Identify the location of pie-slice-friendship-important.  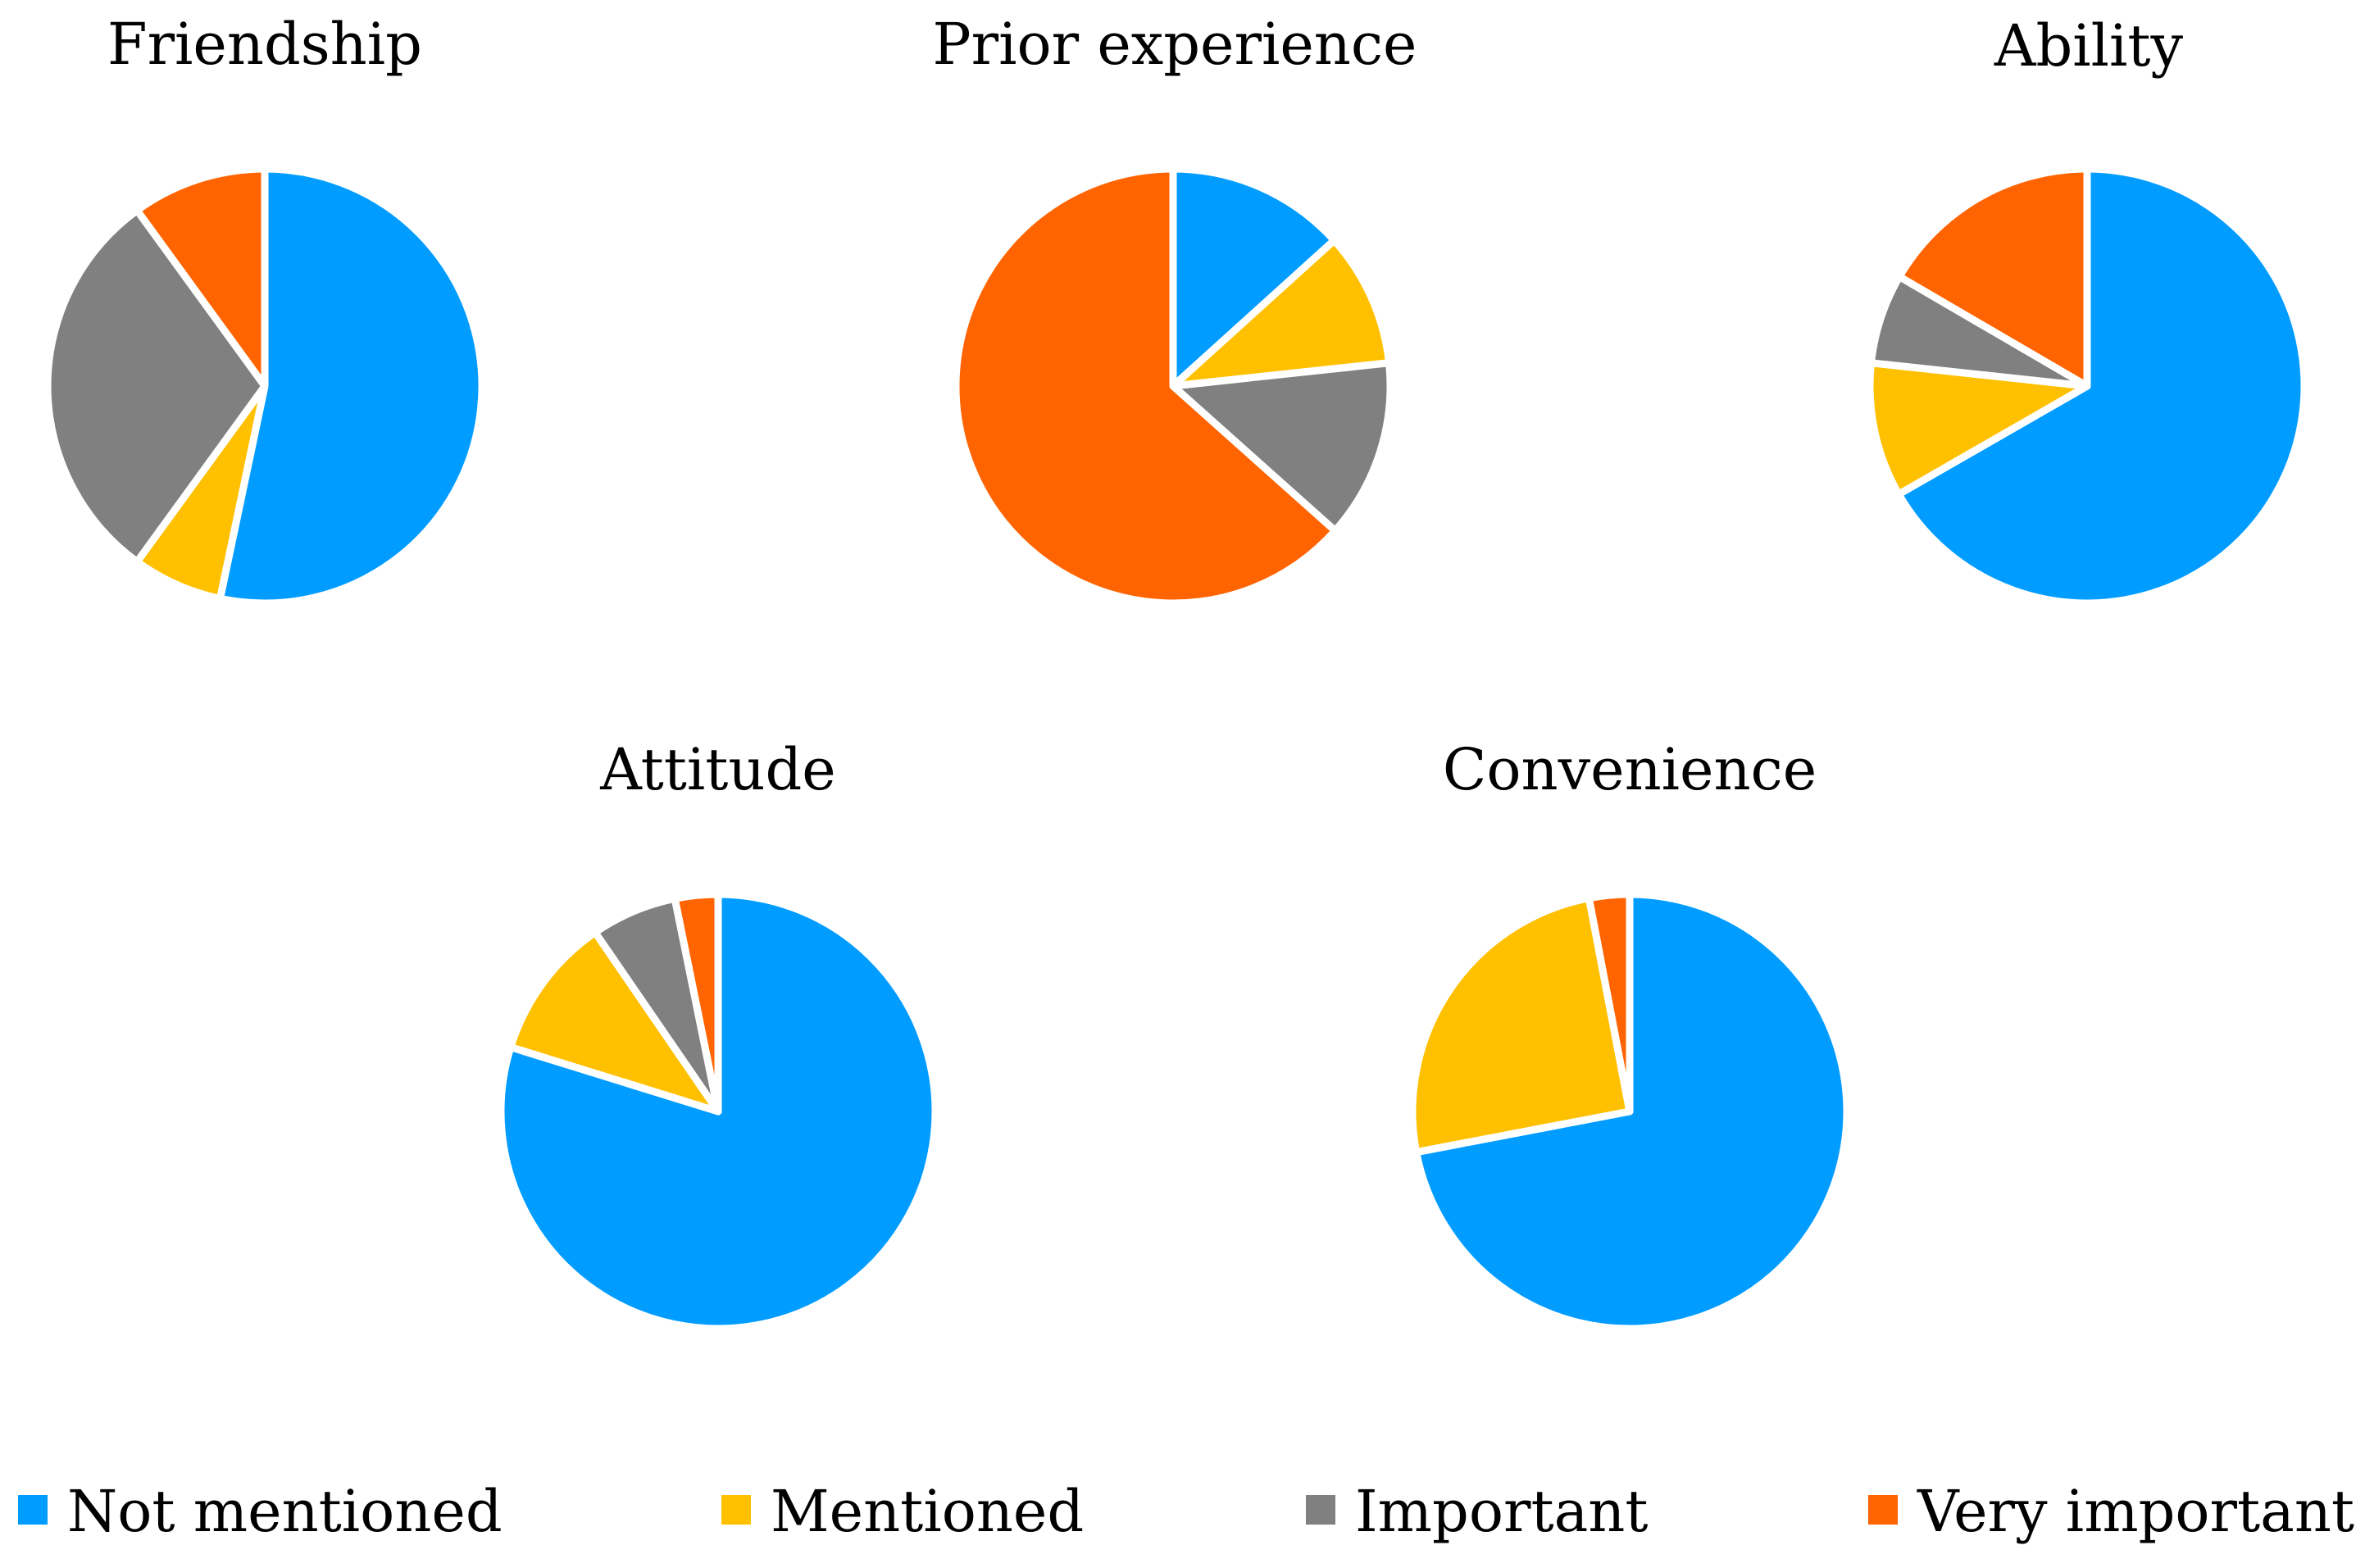
(156, 386).